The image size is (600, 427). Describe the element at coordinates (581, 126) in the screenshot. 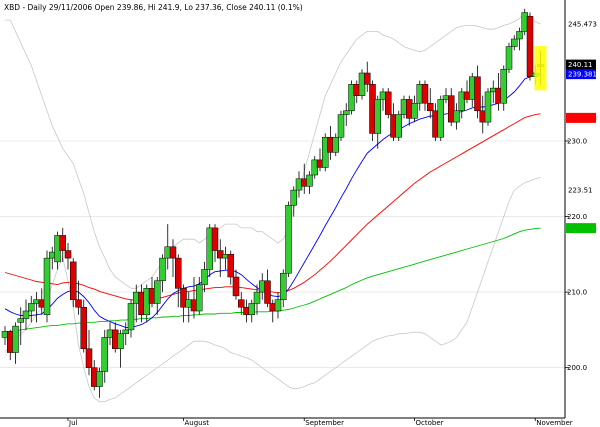

I see `price-tags: 245.473 240.11 239.381 233.063 223.51 218.475` at that location.